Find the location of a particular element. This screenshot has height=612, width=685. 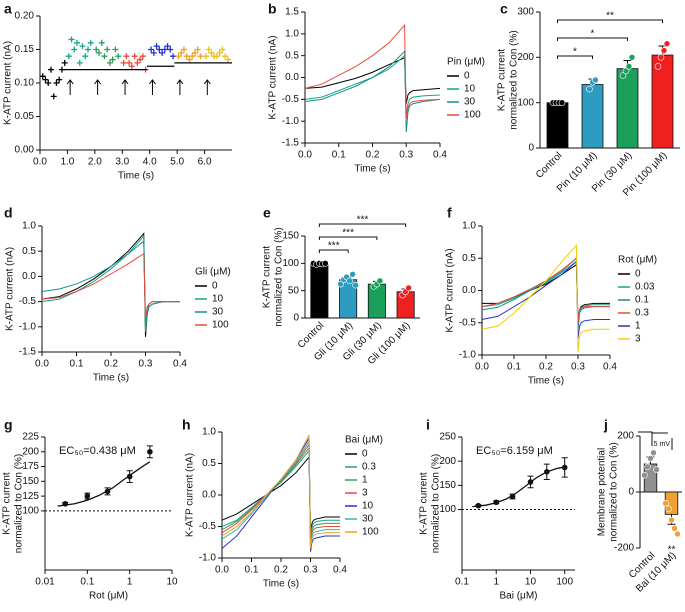

x-axis-label: Bai (μM) is located at coordinates (519, 596).